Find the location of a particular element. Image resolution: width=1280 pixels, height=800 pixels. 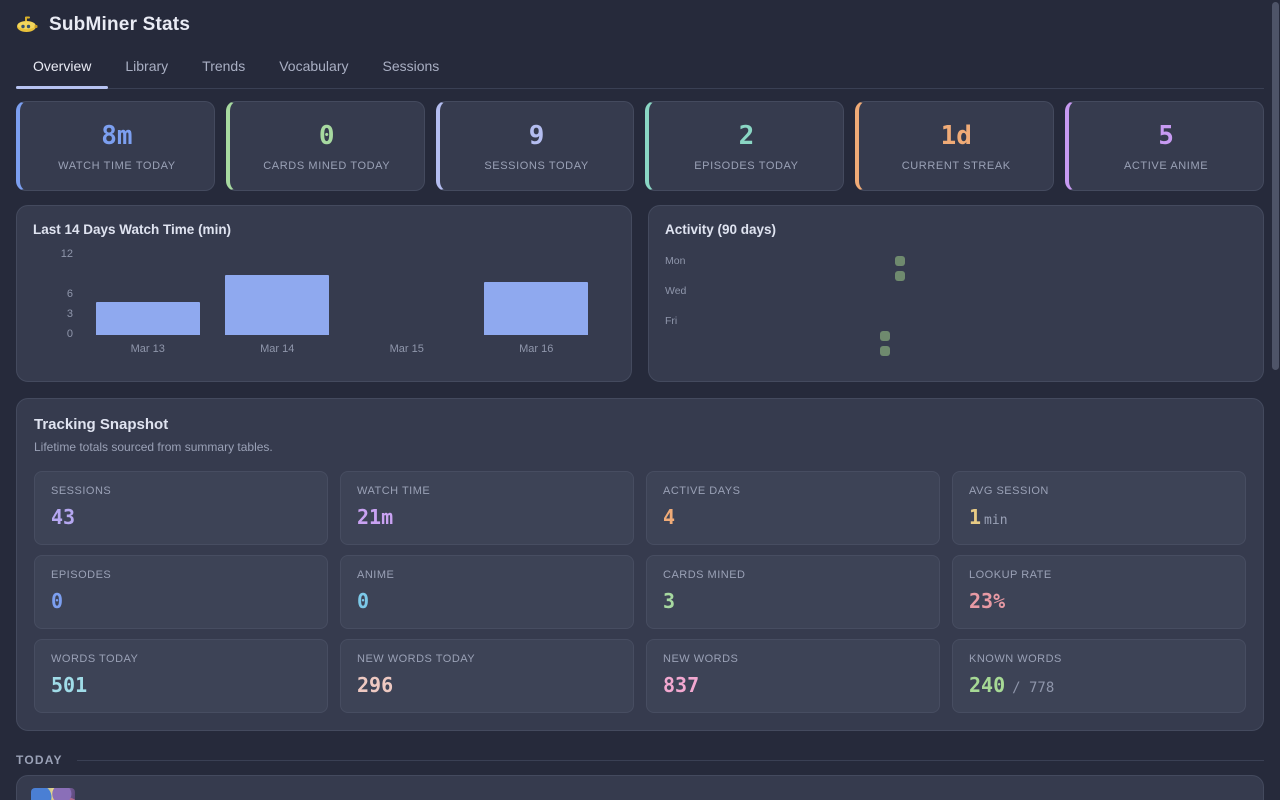

tracking-cell-value: 240 is located at coordinates (987, 685).